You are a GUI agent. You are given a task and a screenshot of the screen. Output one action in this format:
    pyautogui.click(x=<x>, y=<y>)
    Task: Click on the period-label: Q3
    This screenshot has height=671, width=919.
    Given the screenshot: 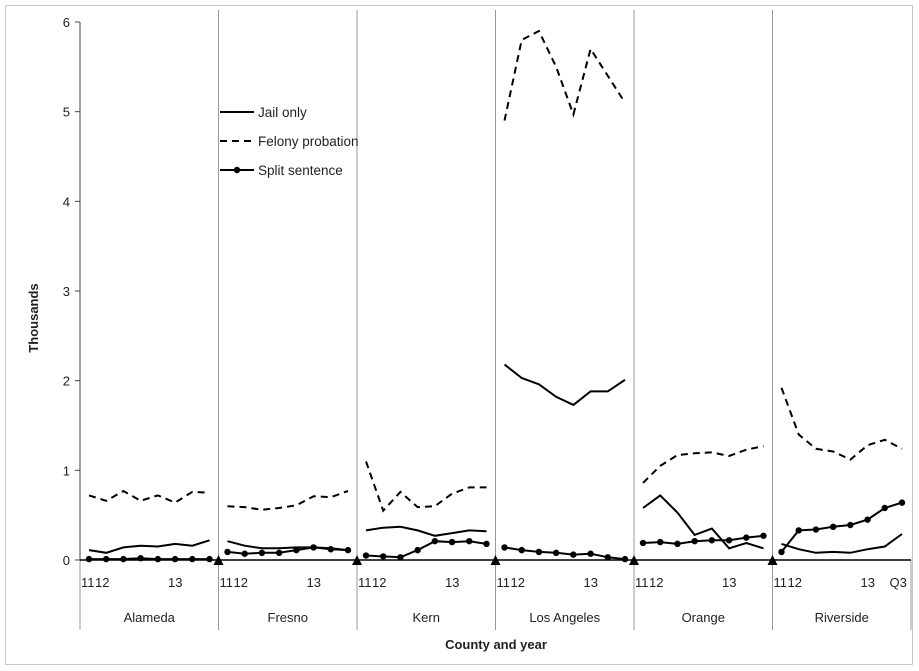 What is the action you would take?
    pyautogui.click(x=898, y=582)
    